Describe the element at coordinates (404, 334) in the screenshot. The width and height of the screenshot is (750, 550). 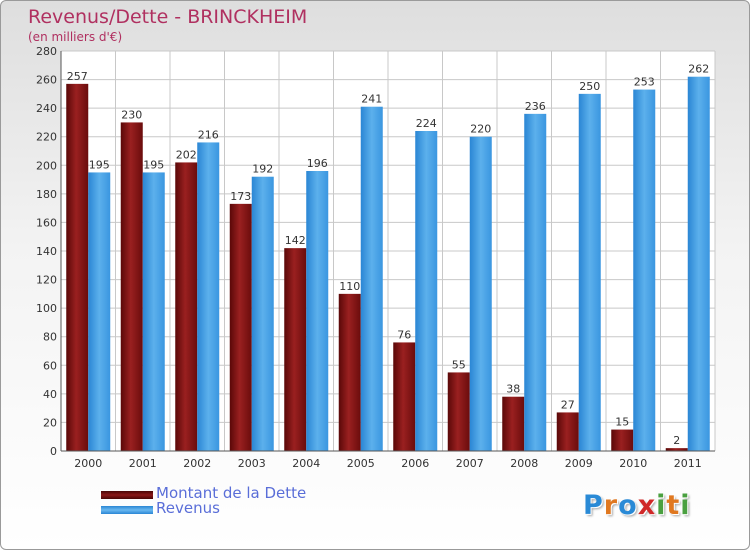
I see `data-label: 76` at that location.